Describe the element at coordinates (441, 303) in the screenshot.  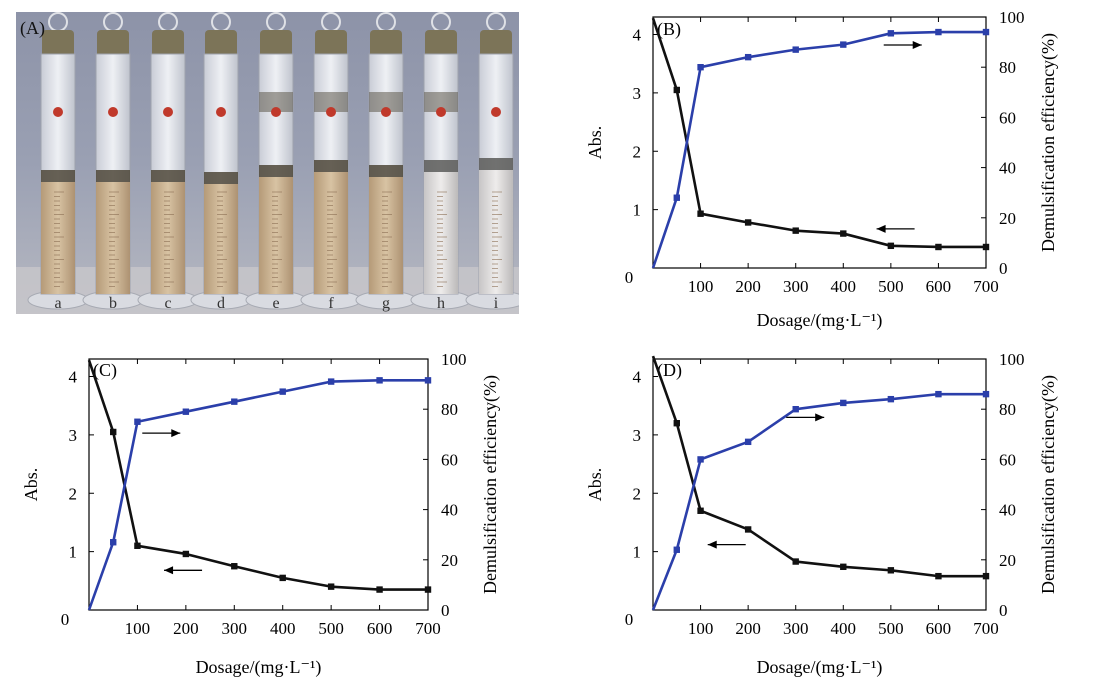
I see `tube-label: h` at that location.